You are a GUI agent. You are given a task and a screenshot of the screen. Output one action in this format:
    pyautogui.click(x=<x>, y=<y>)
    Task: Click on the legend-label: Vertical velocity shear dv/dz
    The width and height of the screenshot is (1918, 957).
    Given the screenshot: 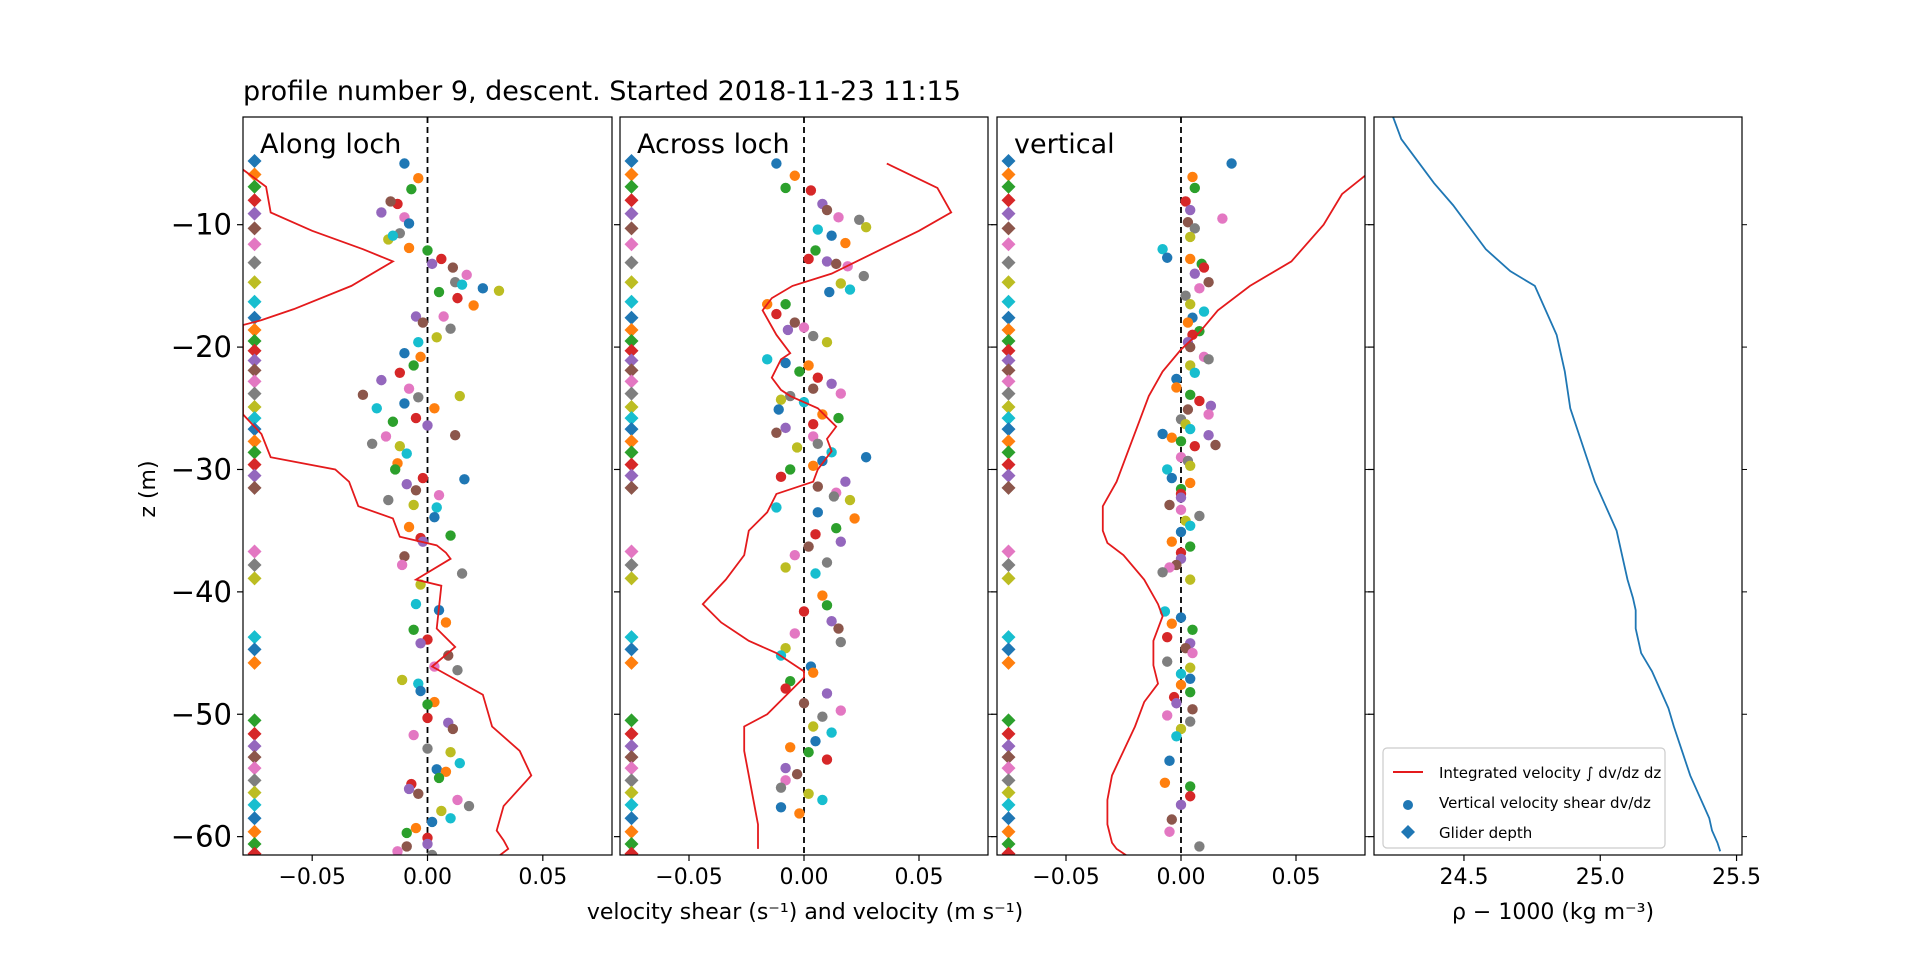 What is the action you would take?
    pyautogui.click(x=1545, y=803)
    